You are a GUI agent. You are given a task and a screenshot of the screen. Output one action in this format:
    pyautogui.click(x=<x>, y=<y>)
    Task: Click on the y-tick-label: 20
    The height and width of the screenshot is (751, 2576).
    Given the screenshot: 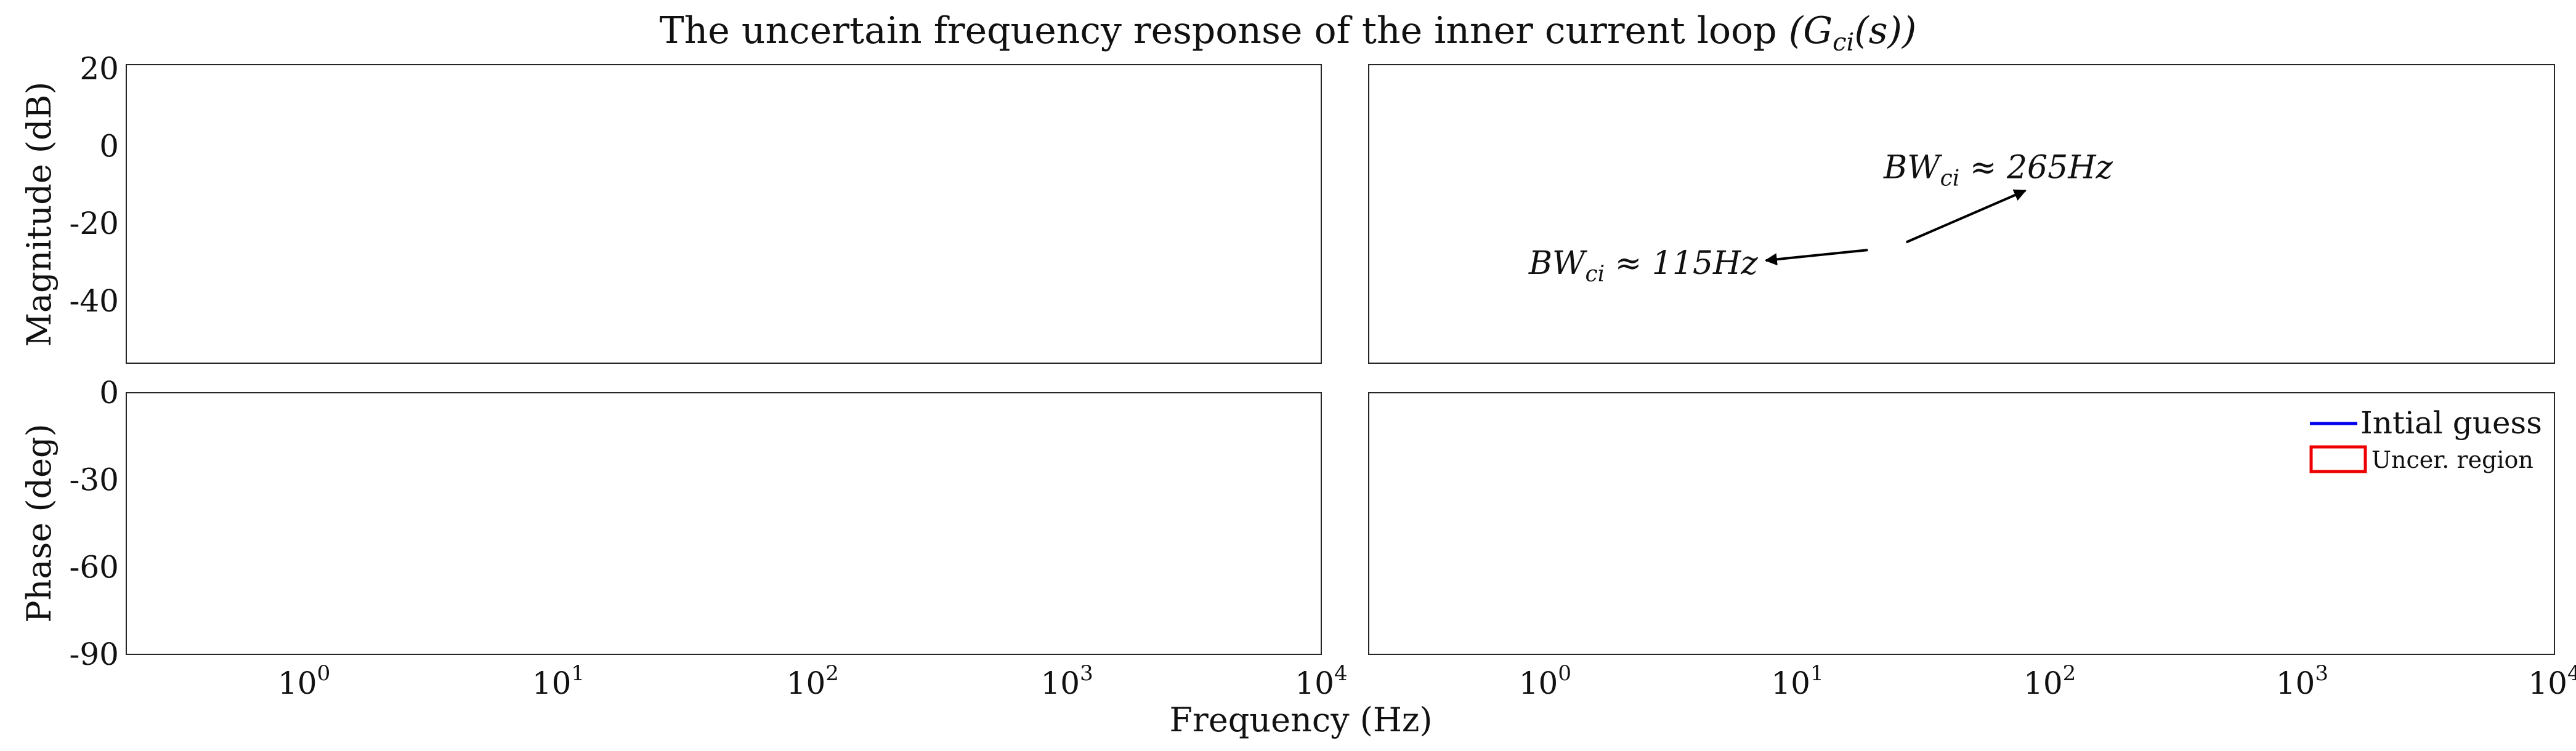 What is the action you would take?
    pyautogui.click(x=99, y=68)
    